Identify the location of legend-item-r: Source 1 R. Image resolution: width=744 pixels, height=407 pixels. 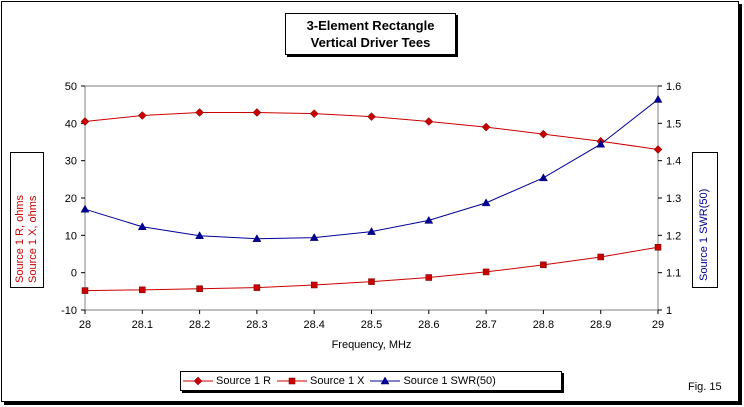
(227, 381).